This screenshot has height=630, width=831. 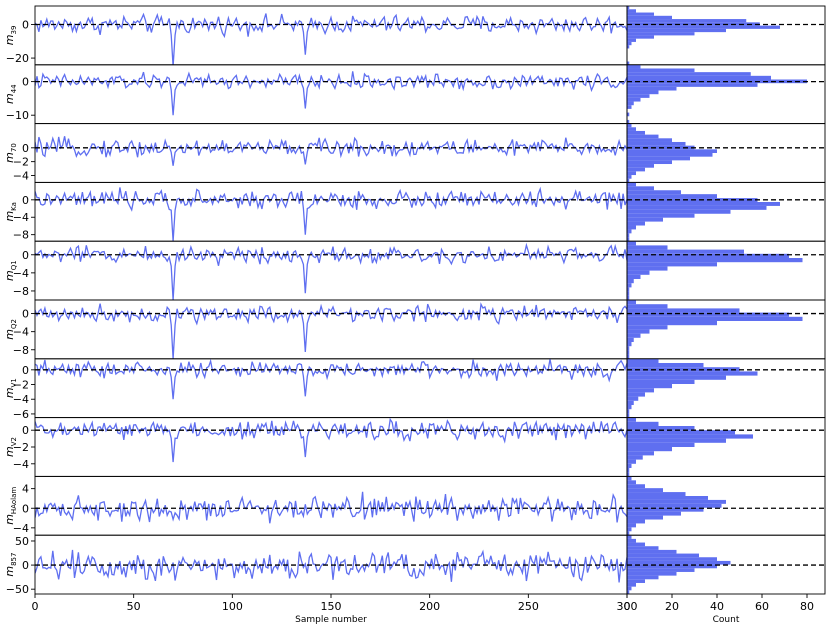 What do you see at coordinates (22, 541) in the screenshot?
I see `y-tick-label: 50` at bounding box center [22, 541].